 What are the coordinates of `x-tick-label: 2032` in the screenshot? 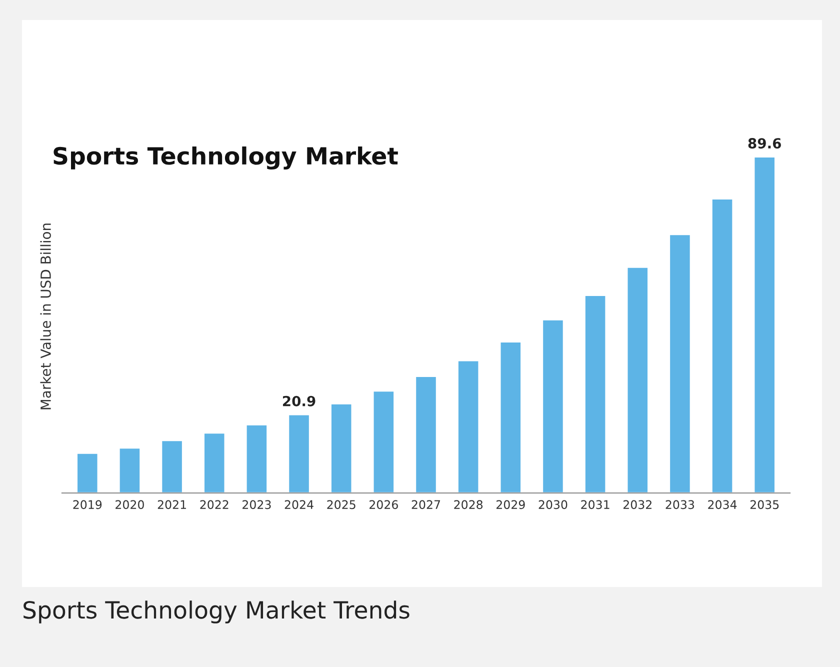 It's located at (637, 505).